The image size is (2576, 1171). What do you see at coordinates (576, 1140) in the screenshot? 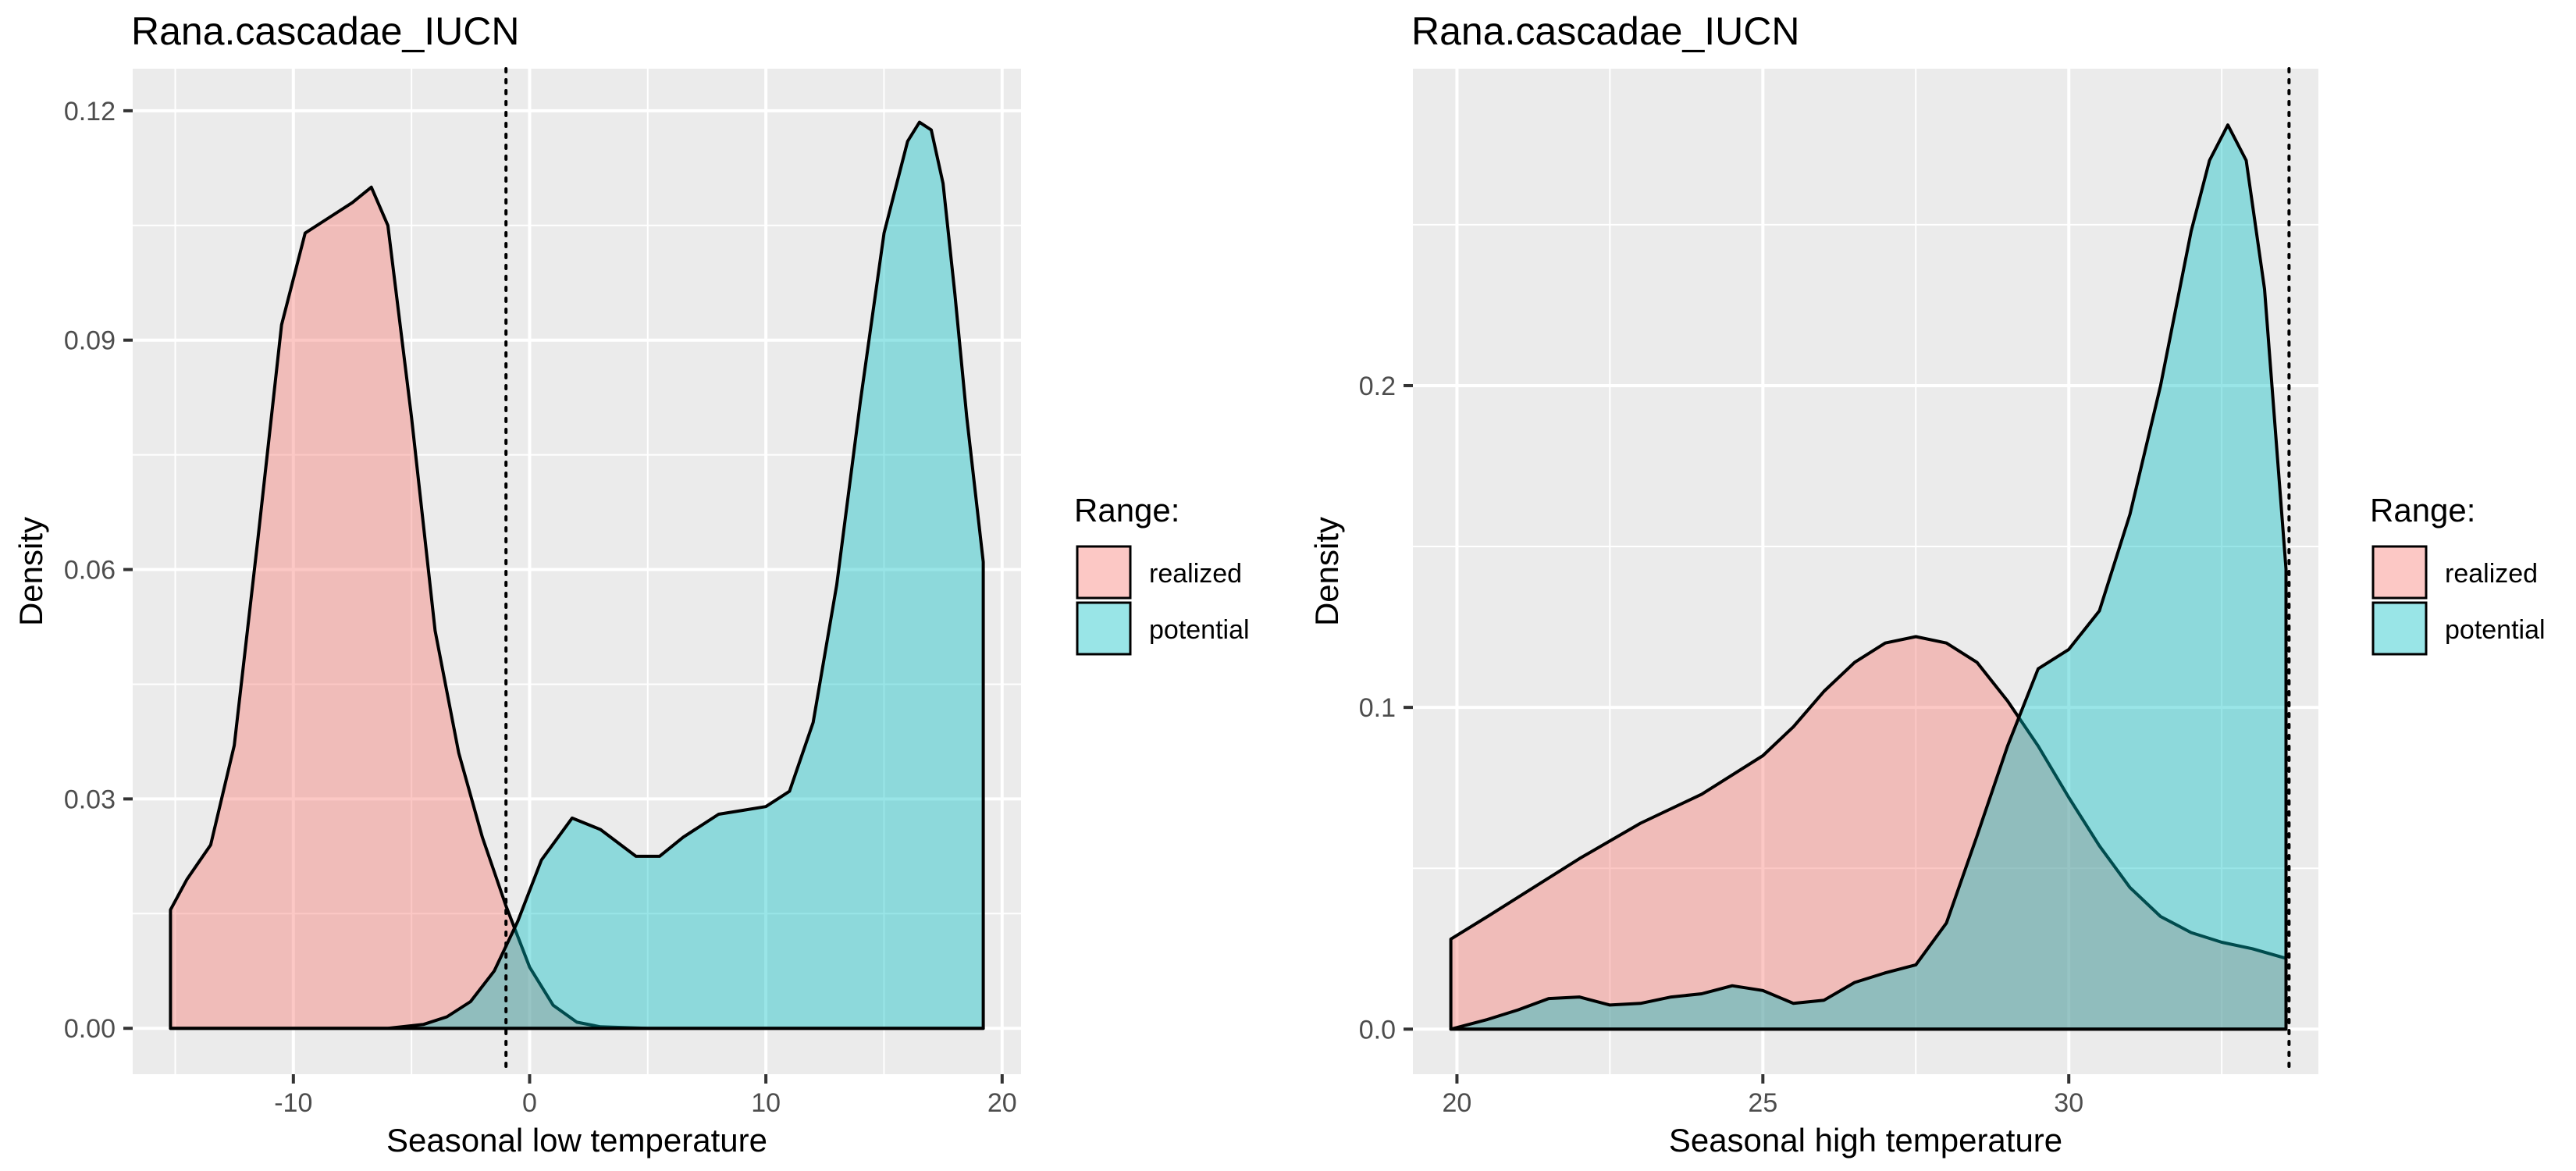
I see `x-axis-label: Seasonal low temperature` at bounding box center [576, 1140].